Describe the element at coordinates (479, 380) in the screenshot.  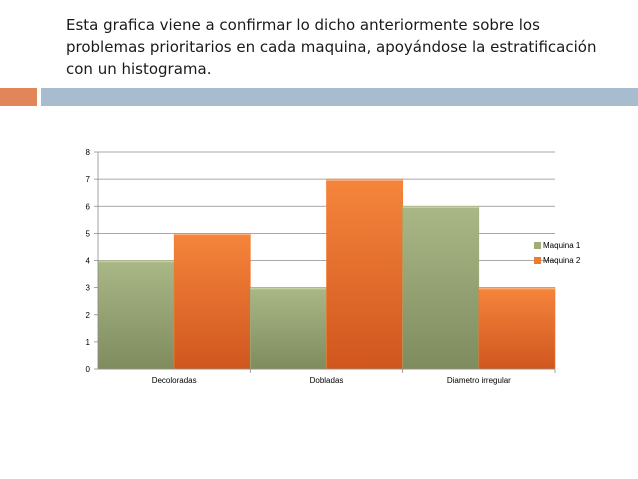
I see `x-tick-label: Diametro irregular` at that location.